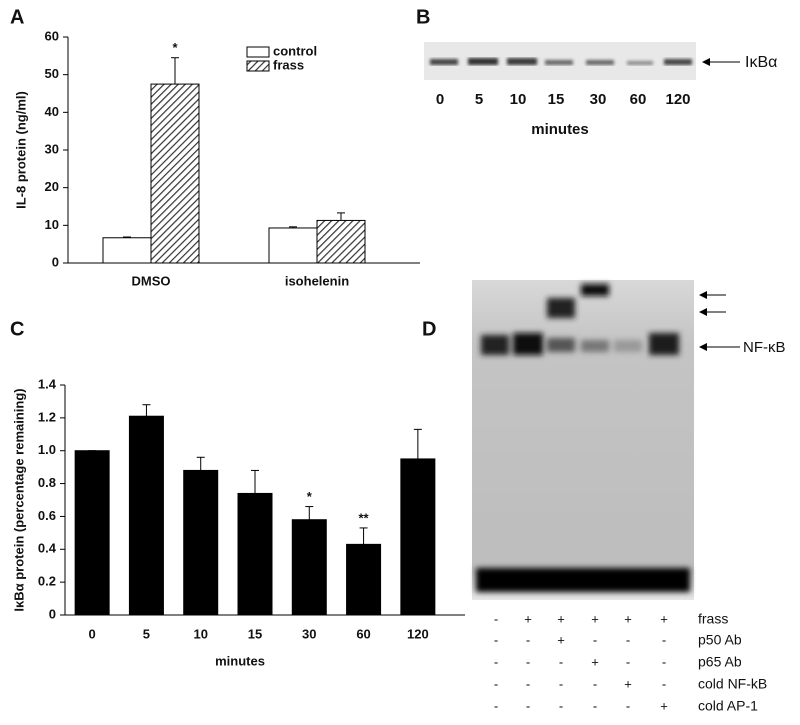 This screenshot has height=725, width=800. What do you see at coordinates (151, 280) in the screenshot?
I see `x-tick-label: DMSO` at bounding box center [151, 280].